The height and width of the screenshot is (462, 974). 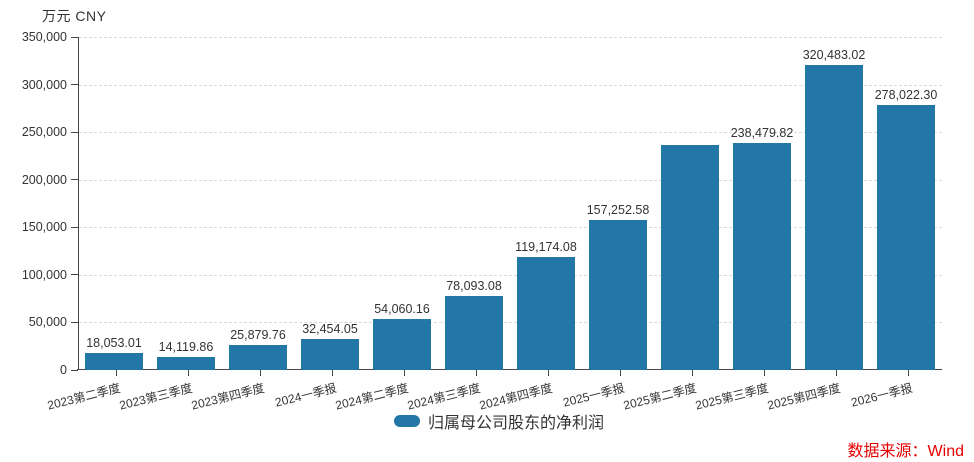 I want to click on y-axis-tick-label: 300,000, so click(x=44, y=84).